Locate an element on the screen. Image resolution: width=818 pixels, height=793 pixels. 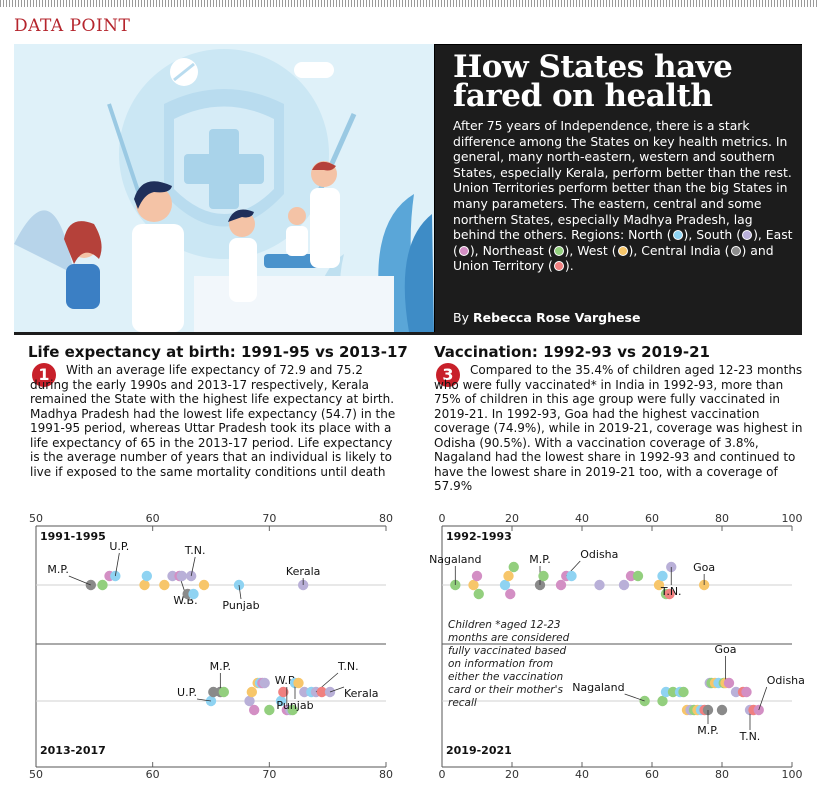
bottom-tick-label: 20 is located at coordinates (512, 774).